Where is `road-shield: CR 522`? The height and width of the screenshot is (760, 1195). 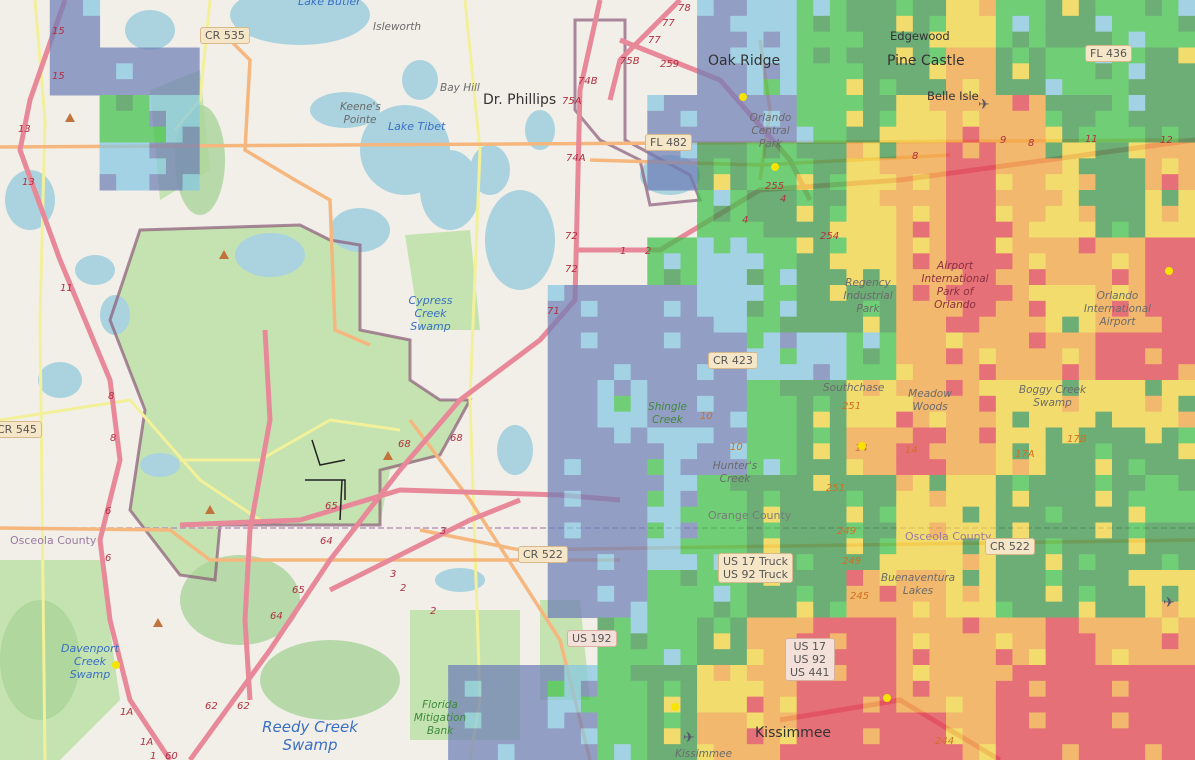 road-shield: CR 522 is located at coordinates (543, 554).